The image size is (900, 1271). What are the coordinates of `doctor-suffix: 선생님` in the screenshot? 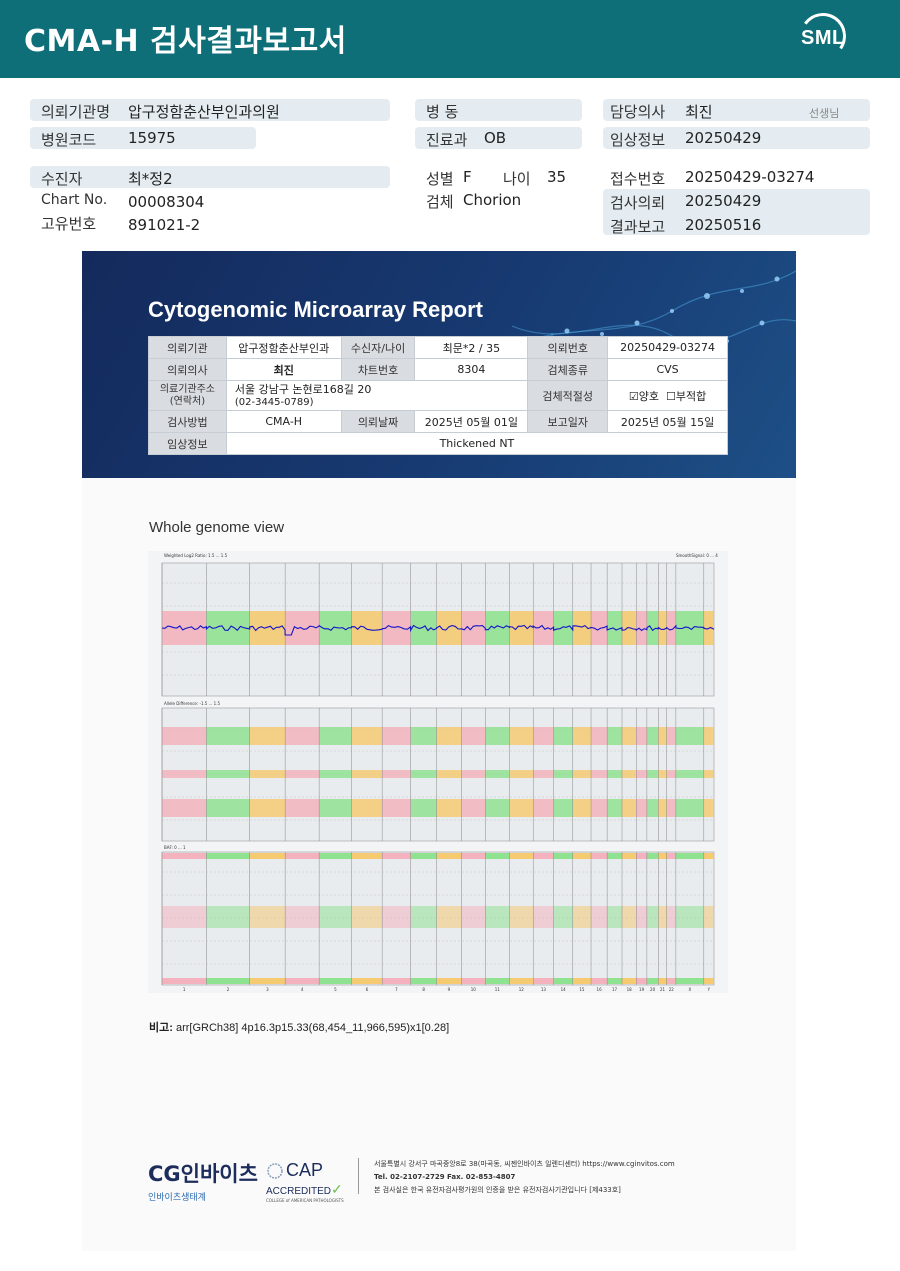 It's located at (824, 113).